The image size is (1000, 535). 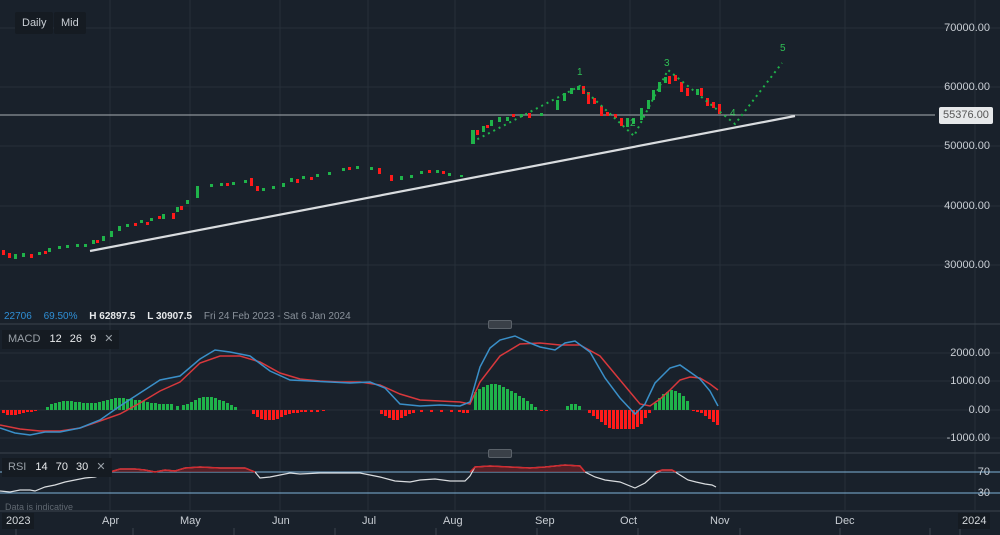 I want to click on timeframe-mid-button: Mid, so click(x=70, y=23).